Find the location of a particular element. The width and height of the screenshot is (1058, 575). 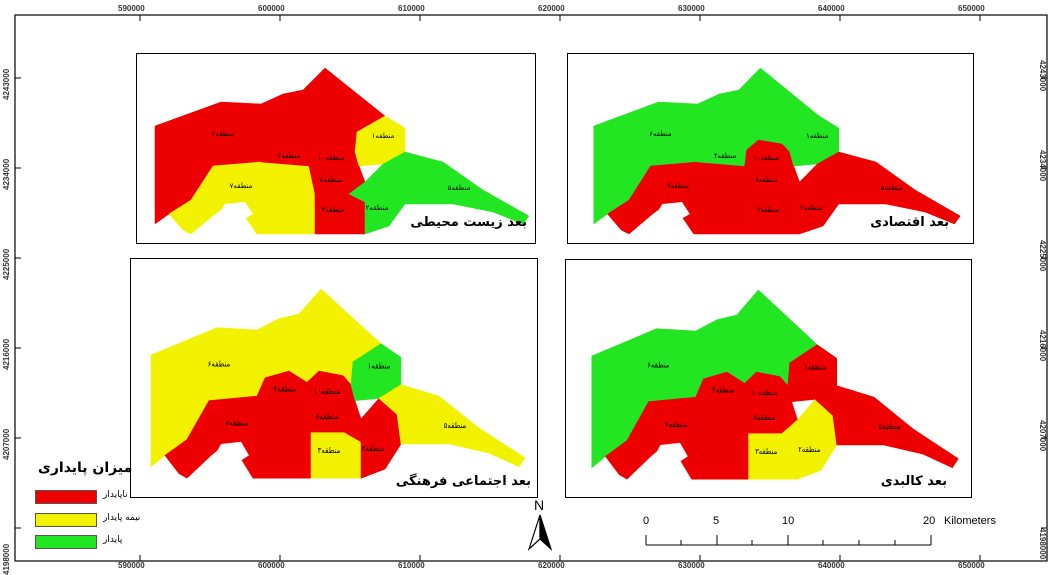

north-letter: N is located at coordinates (539, 505).